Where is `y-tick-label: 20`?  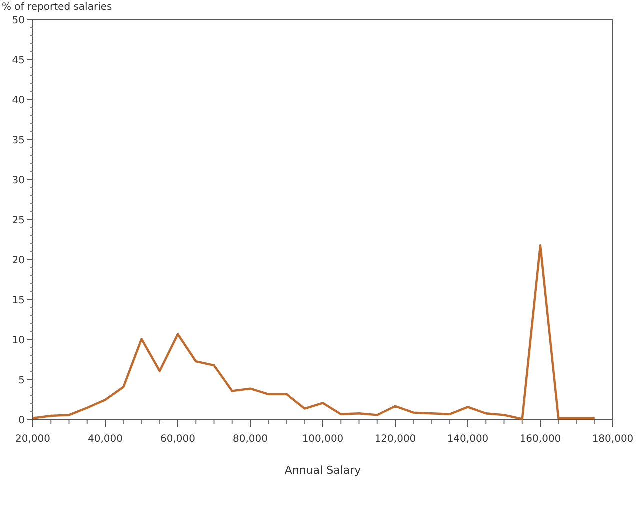
y-tick-label: 20 is located at coordinates (18, 261).